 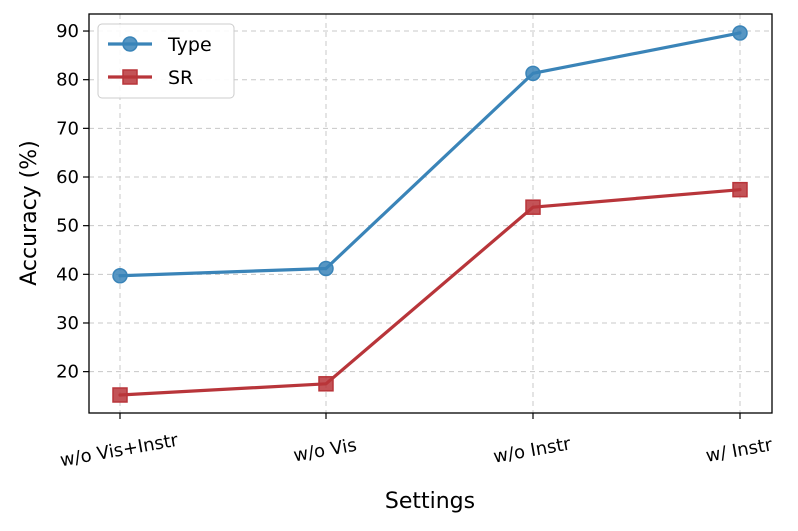 I want to click on y-tick-label: 50, so click(x=67, y=226).